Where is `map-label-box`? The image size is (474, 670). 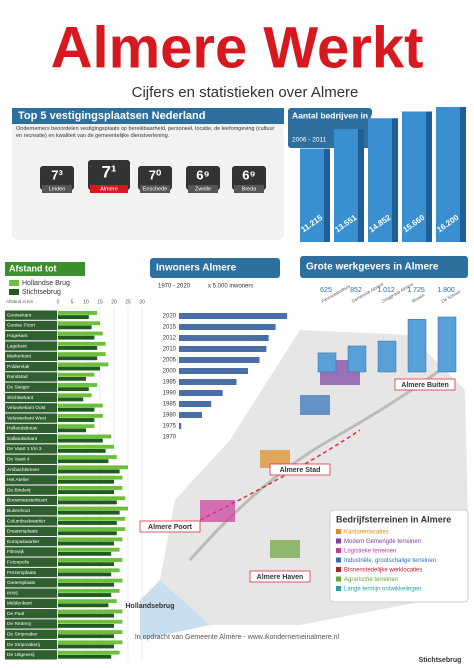
map-label-box is located at coordinates (170, 526).